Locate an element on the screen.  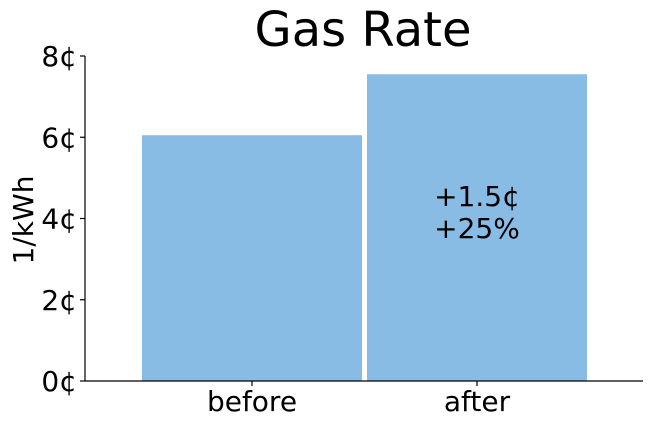
y-axis-label: 1/kWh is located at coordinates (23, 220).